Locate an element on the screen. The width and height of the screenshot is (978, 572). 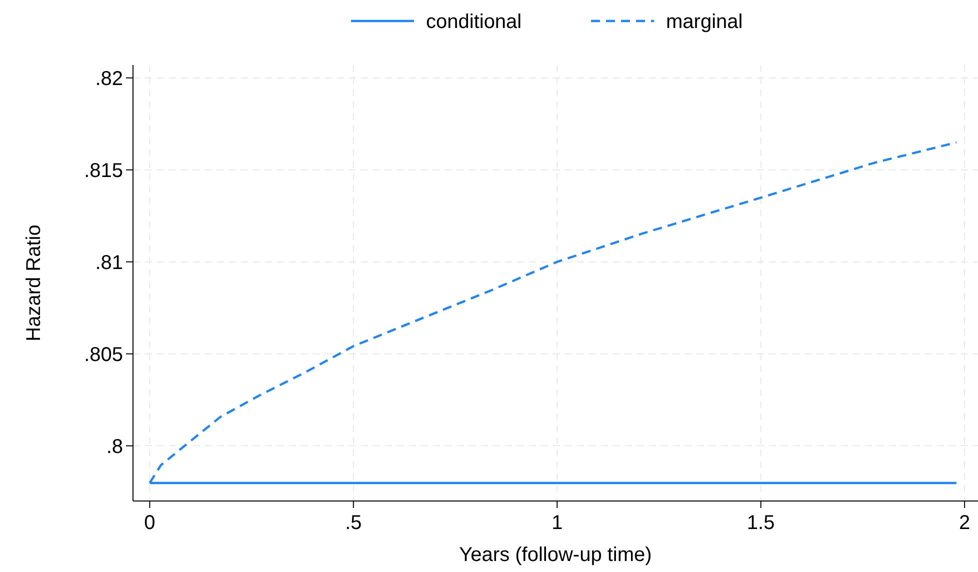
legend-label: conditional is located at coordinates (474, 22).